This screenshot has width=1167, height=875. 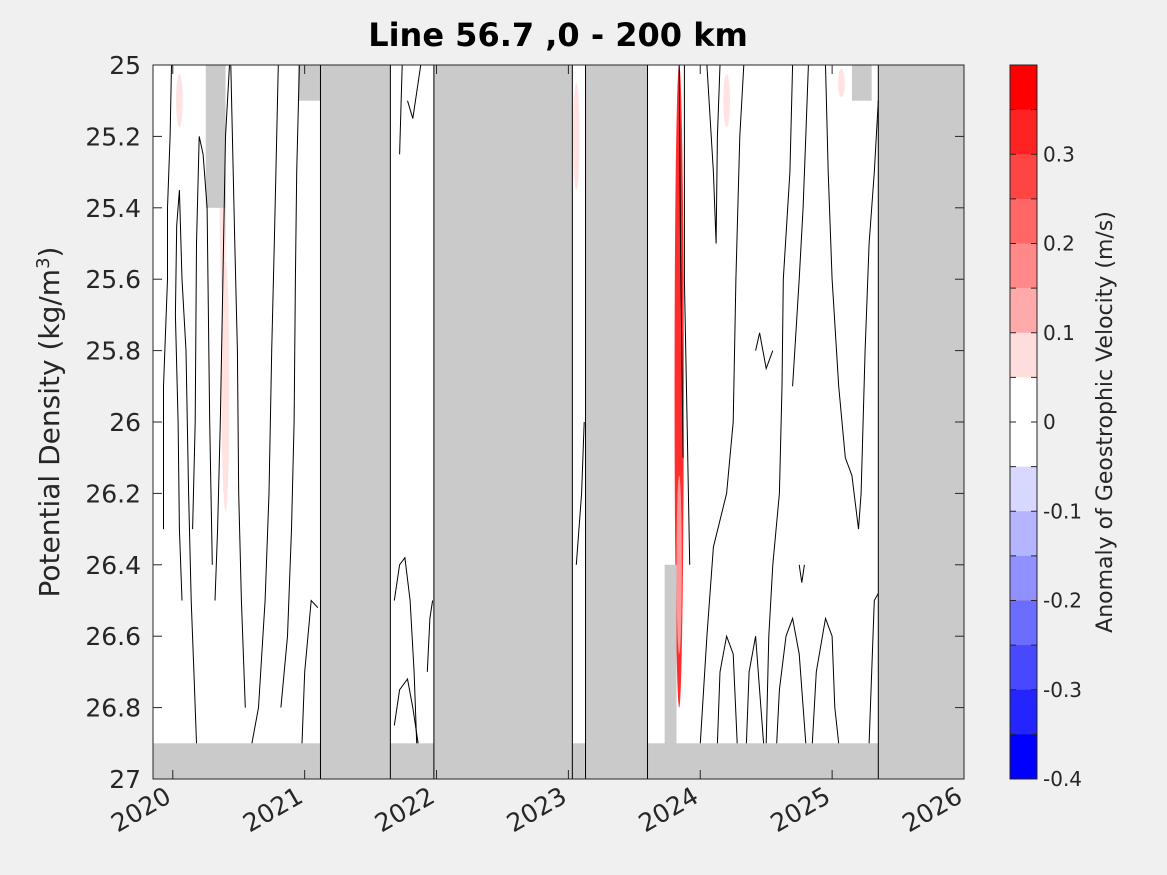 What do you see at coordinates (113, 565) in the screenshot?
I see `y-tick-label: 26.4` at bounding box center [113, 565].